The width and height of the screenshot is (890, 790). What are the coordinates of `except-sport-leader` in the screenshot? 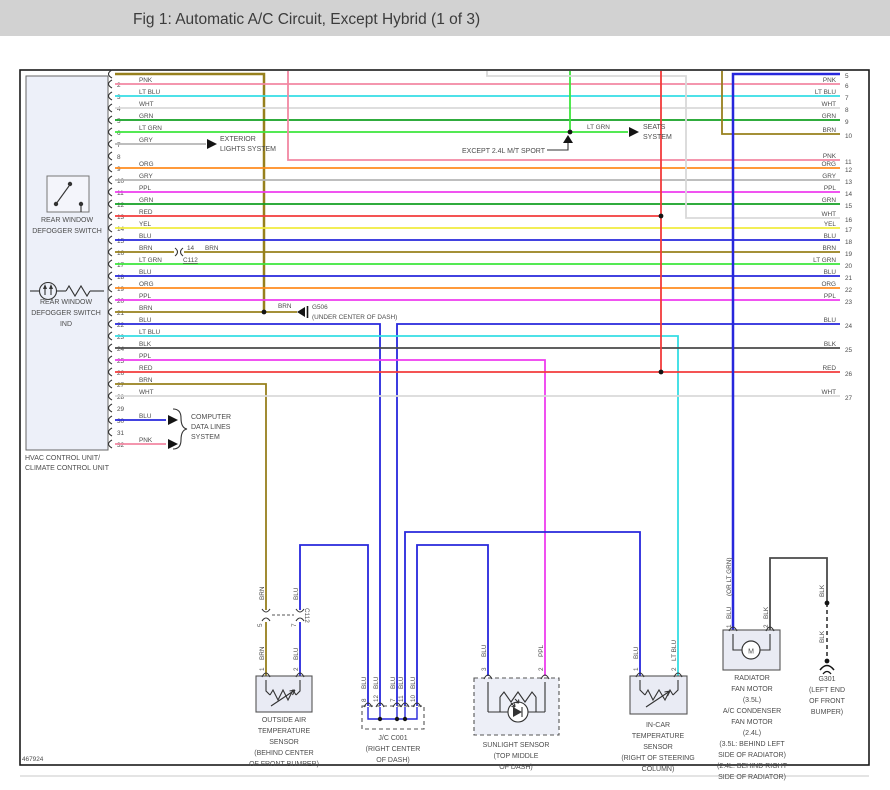 It's located at (558, 147).